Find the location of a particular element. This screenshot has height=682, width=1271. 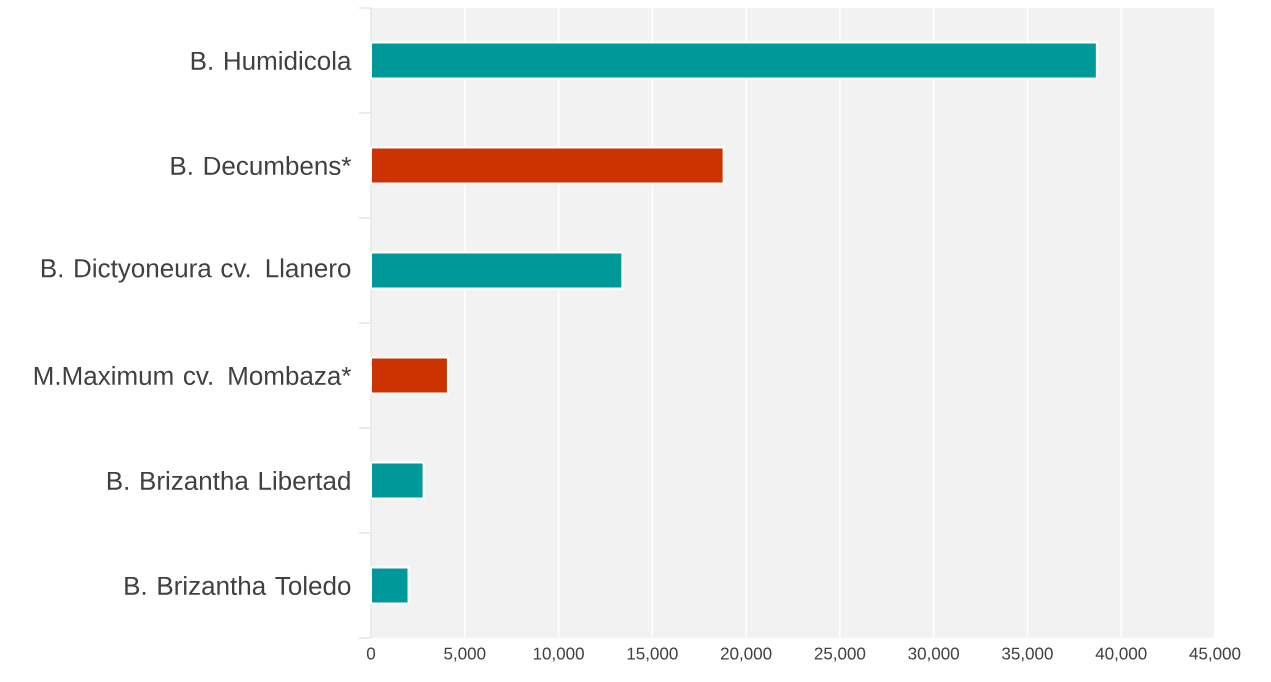

x-tick-label: 35,000 is located at coordinates (1027, 654).